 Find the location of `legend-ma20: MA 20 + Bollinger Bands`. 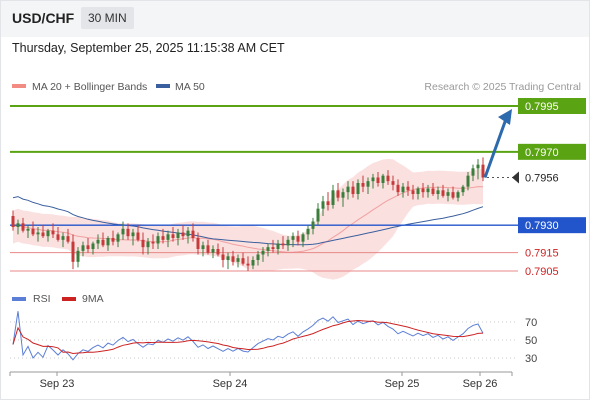

legend-ma20: MA 20 + Bollinger Bands is located at coordinates (89, 87).